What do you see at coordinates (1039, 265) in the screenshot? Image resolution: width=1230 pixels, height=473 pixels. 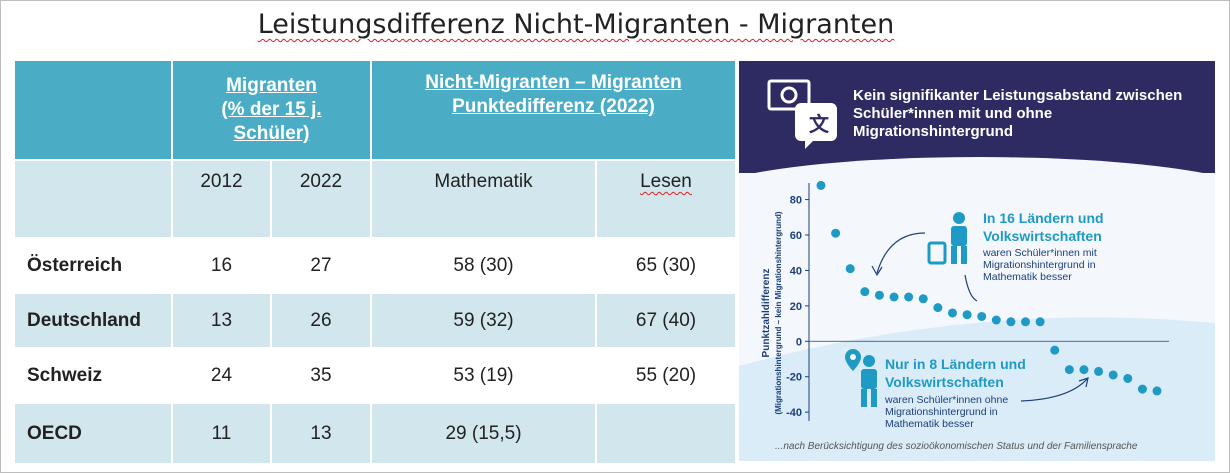 I see `callout-top-text-2: Migrationshintergrund in` at bounding box center [1039, 265].